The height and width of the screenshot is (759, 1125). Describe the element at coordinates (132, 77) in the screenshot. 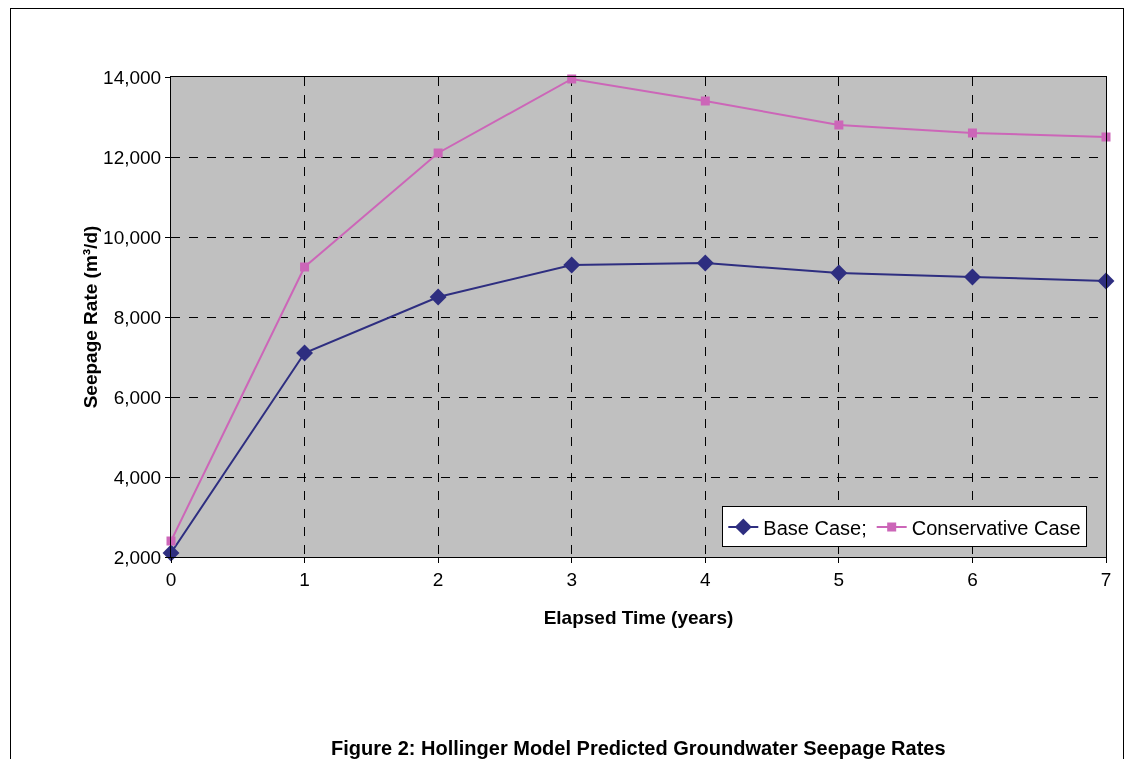

I see `y-tick-label: 14,000` at that location.